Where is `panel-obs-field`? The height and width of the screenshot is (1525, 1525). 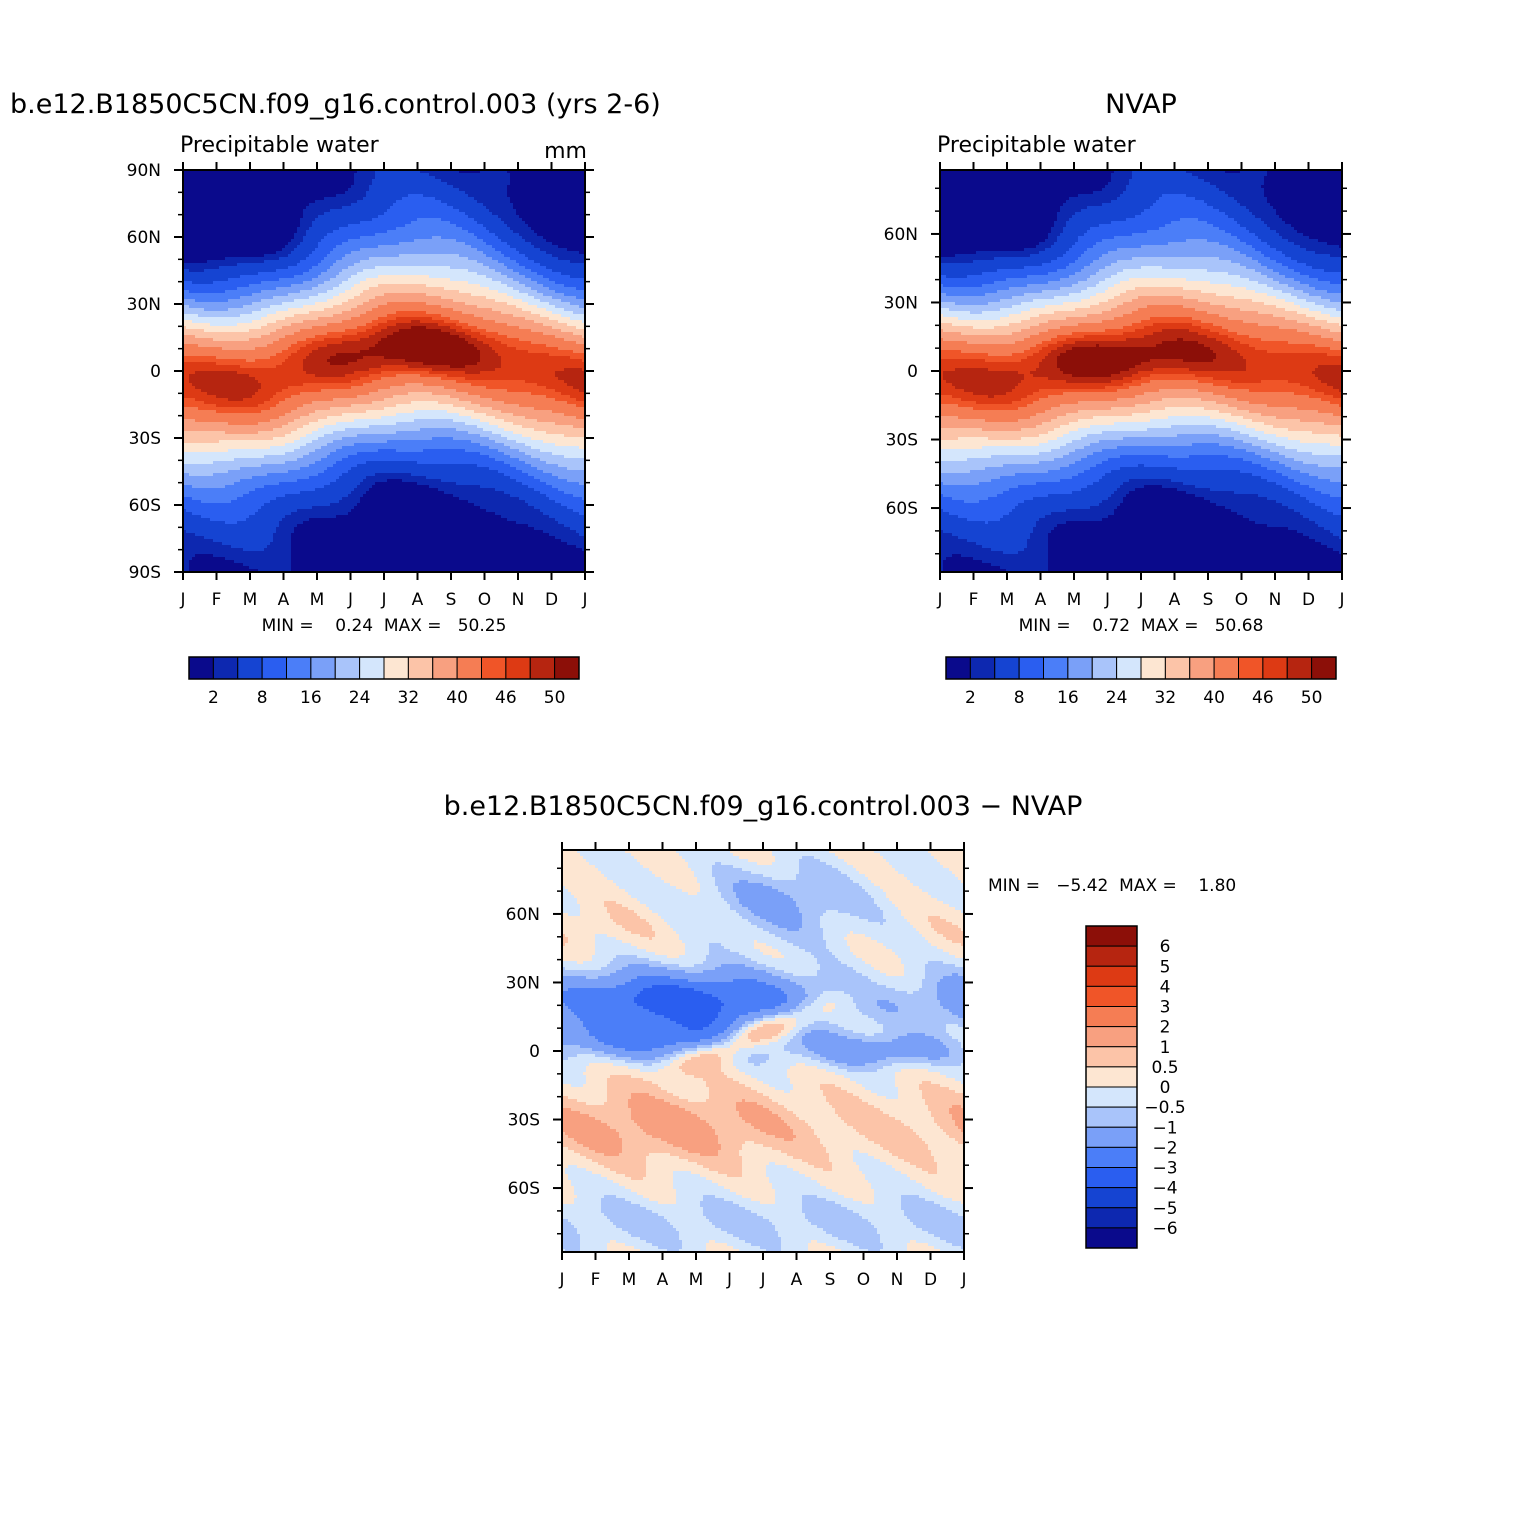 panel-obs-field is located at coordinates (1141, 371).